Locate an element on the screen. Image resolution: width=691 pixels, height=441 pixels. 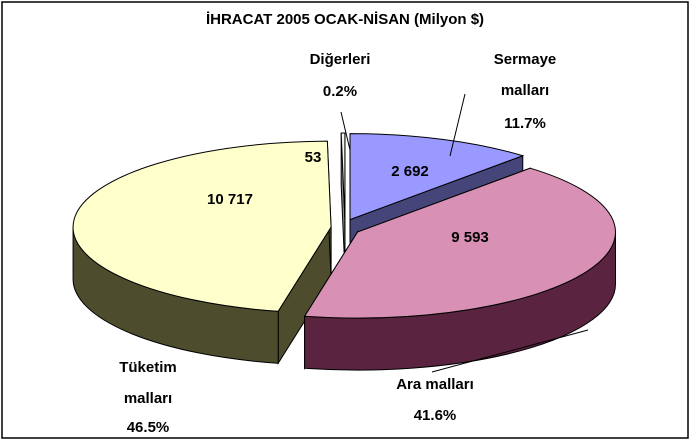
percent-label: 11.7% is located at coordinates (525, 123).